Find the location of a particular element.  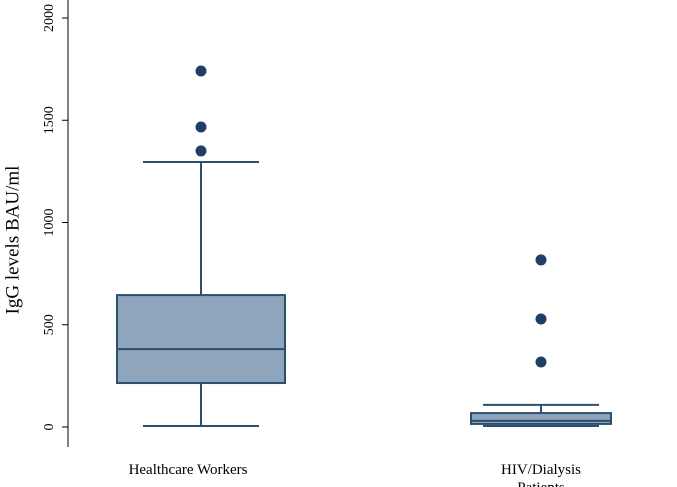

y-tick-label: 2000 is located at coordinates (49, 18).